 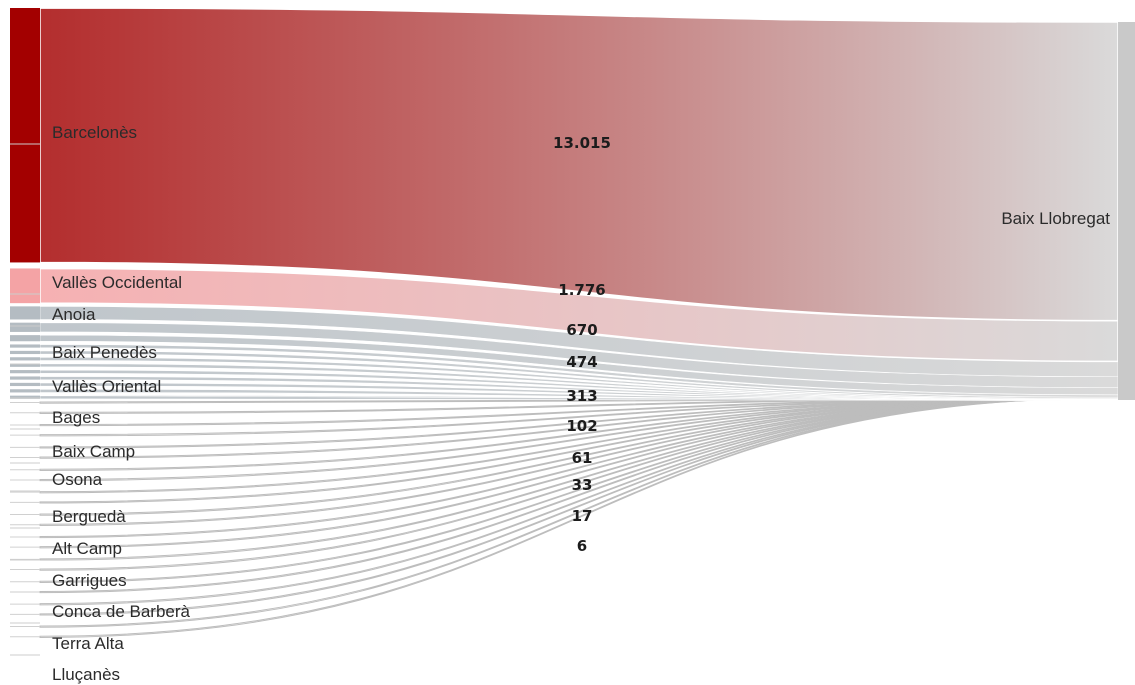 What do you see at coordinates (25, 286) in the screenshot?
I see `source-node-valles-occidental` at bounding box center [25, 286].